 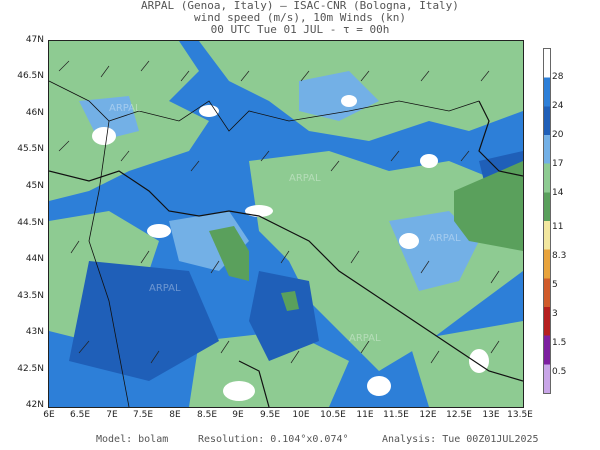 What do you see at coordinates (132, 439) in the screenshot?
I see `footer-model: Model: bolam` at bounding box center [132, 439].